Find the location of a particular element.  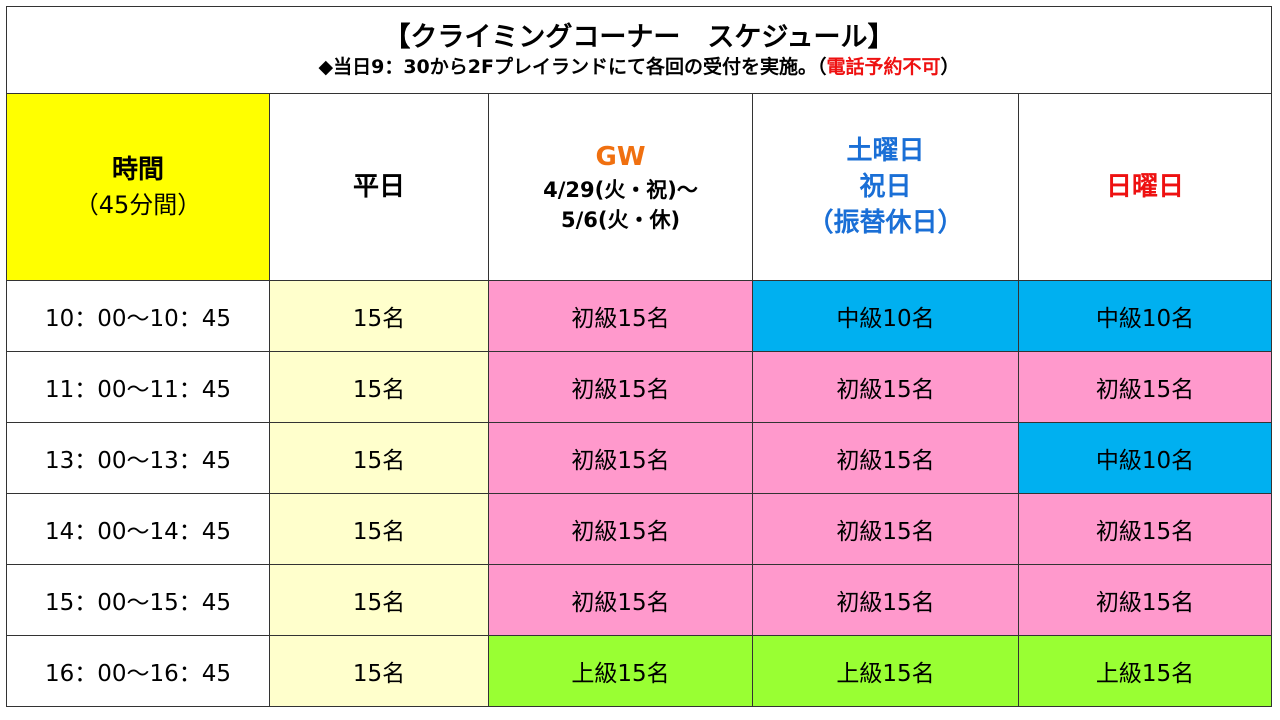

time-cell: 13：00～13：45 is located at coordinates (138, 458).